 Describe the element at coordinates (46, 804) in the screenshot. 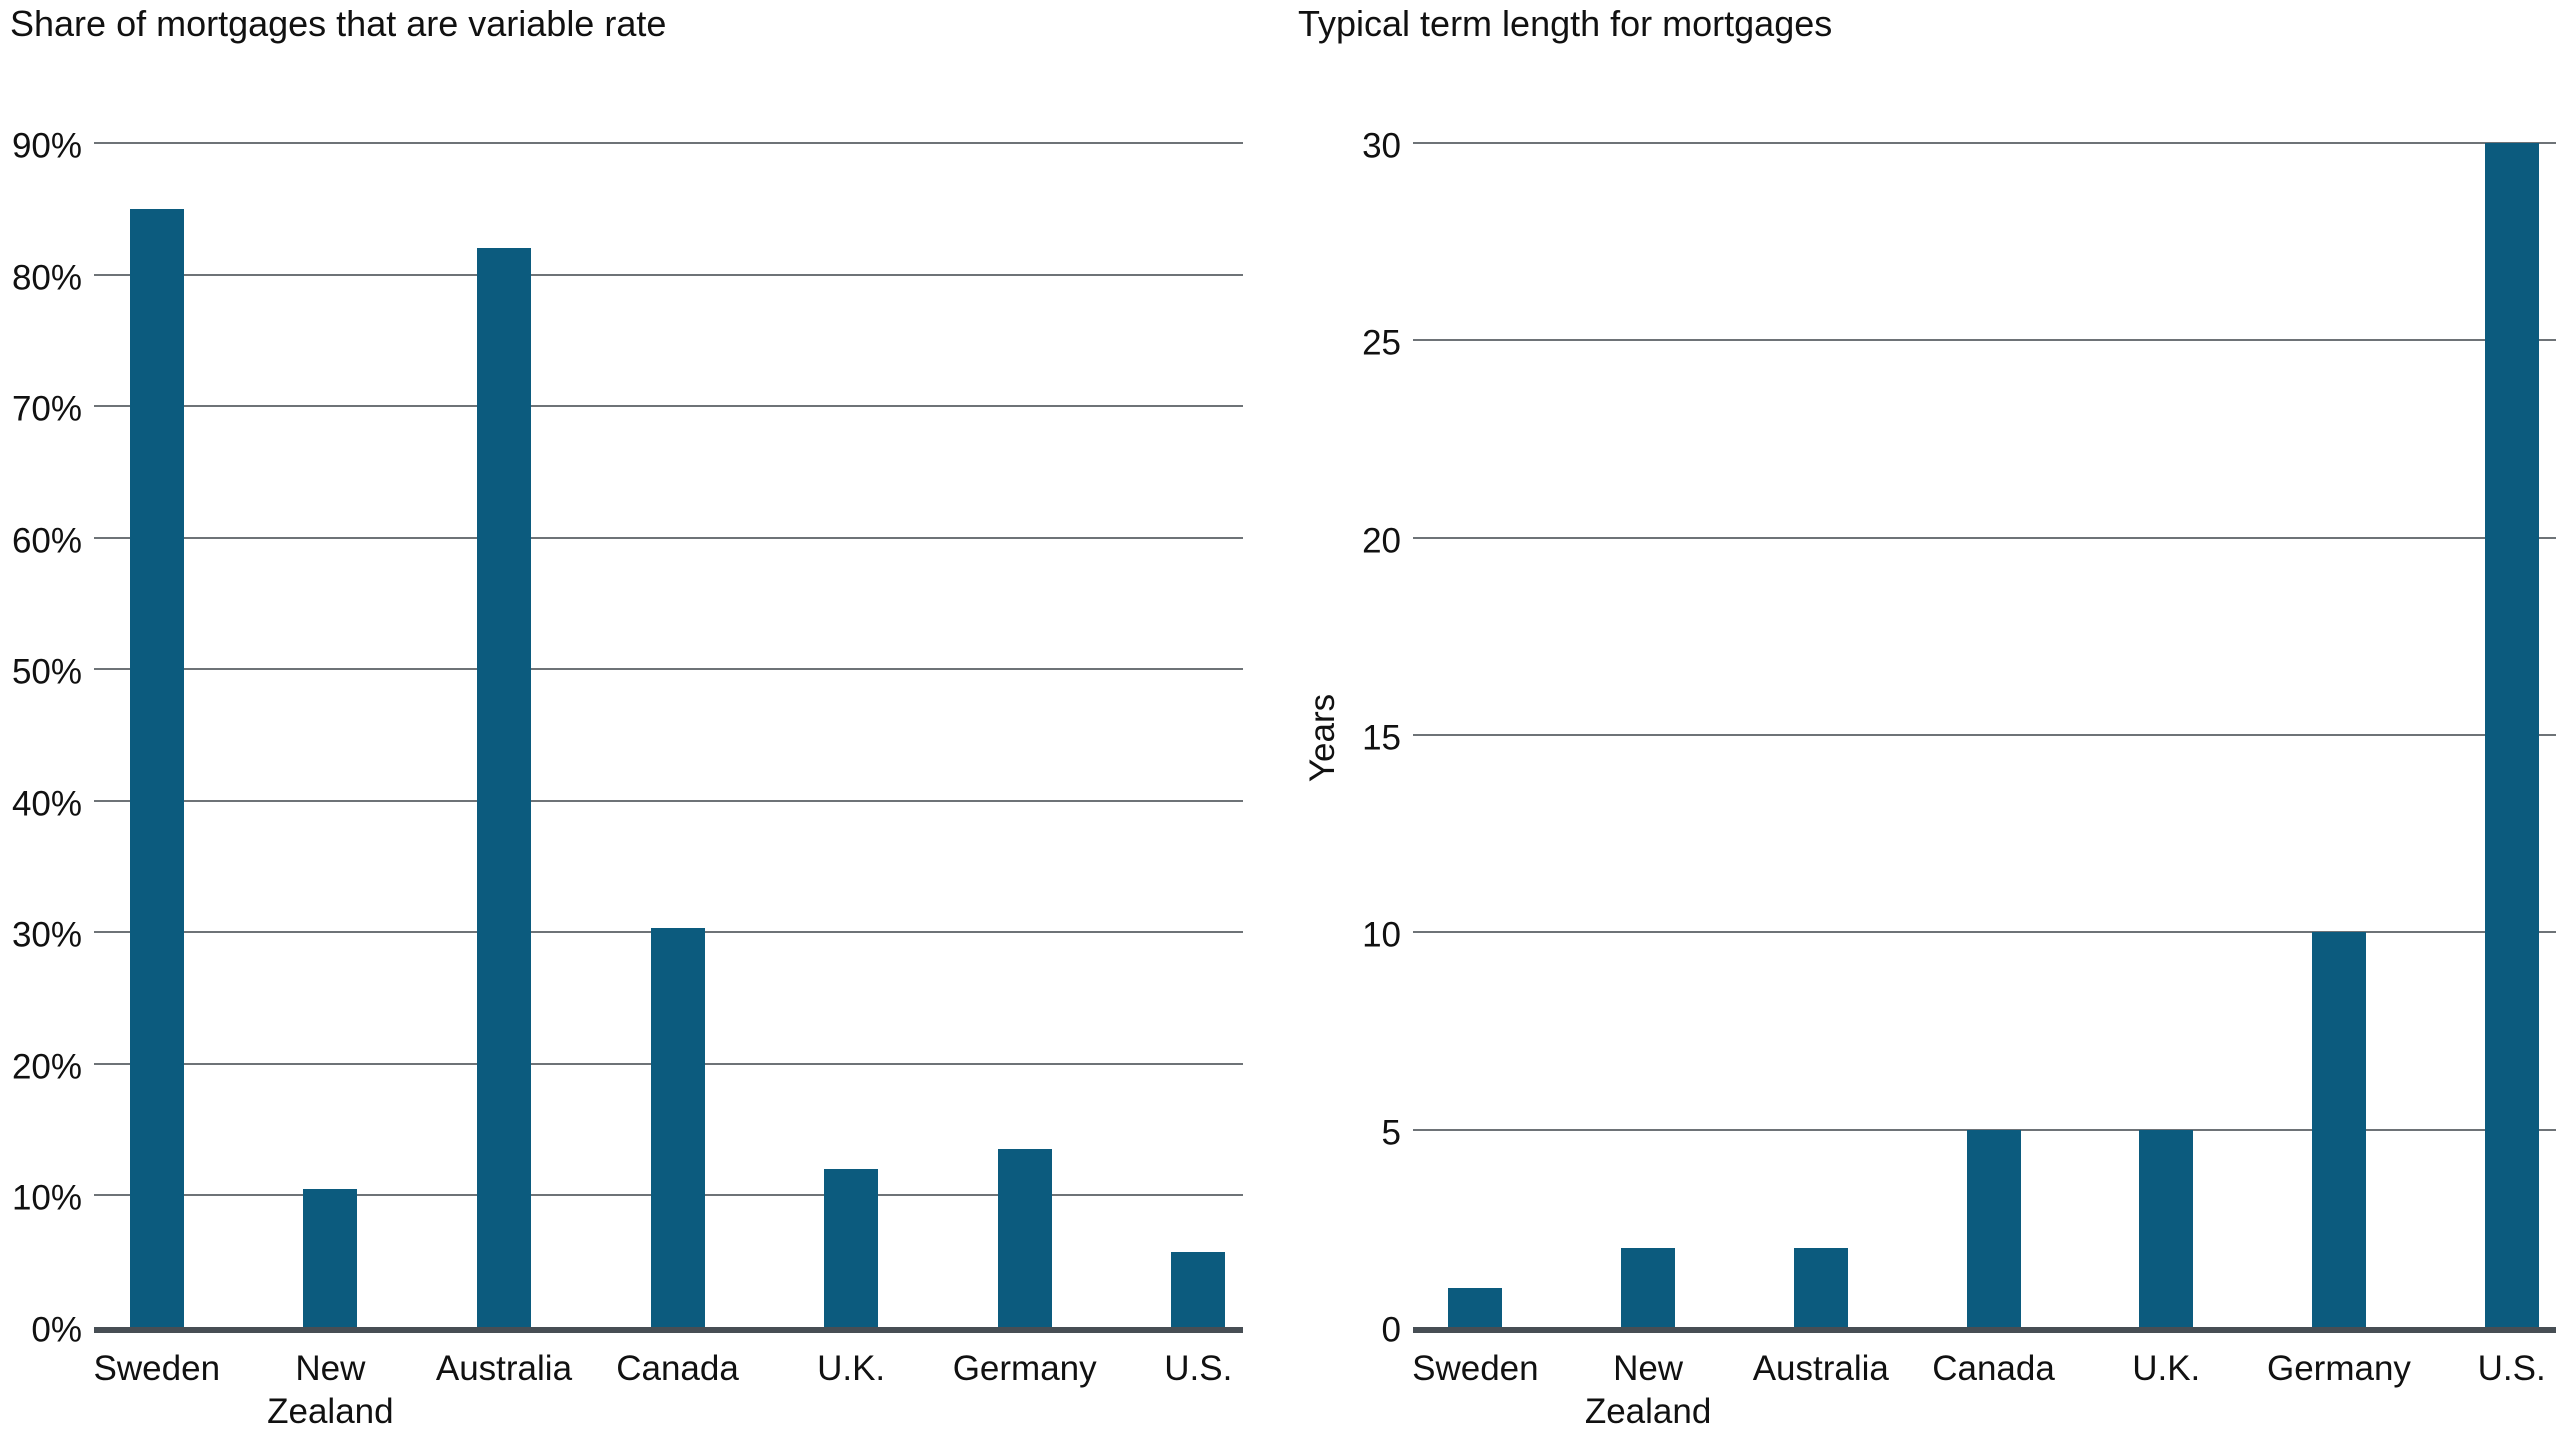

I see `y-tick-label: 40%` at that location.